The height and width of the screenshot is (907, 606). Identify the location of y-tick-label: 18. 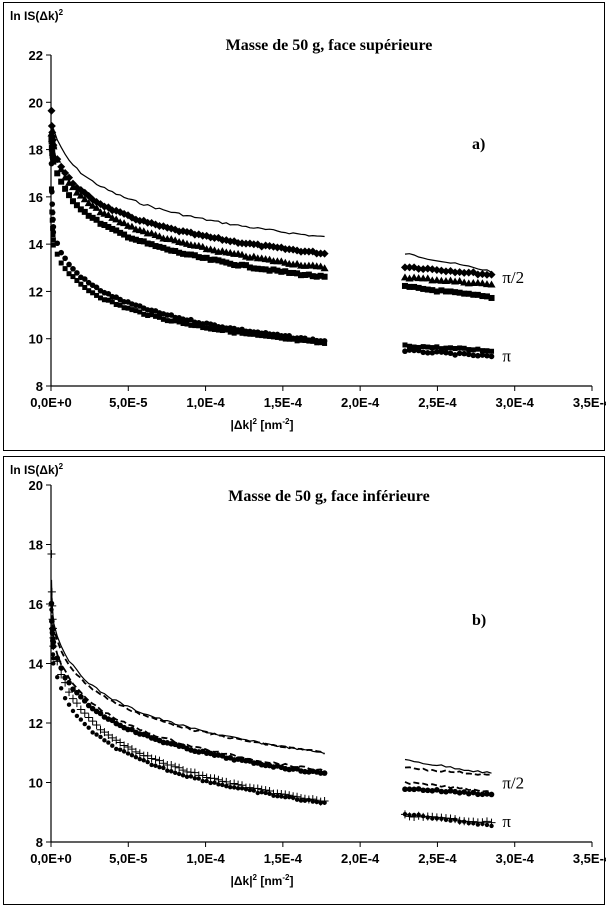
(36, 150).